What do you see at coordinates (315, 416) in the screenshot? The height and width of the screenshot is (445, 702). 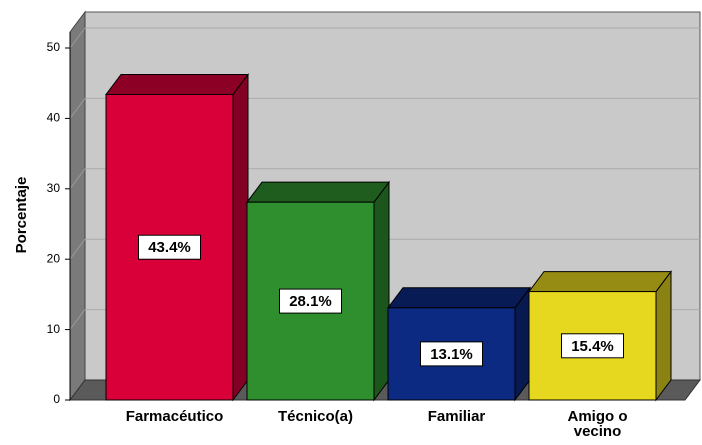 I see `x-tick-label: Técnico(a)` at bounding box center [315, 416].